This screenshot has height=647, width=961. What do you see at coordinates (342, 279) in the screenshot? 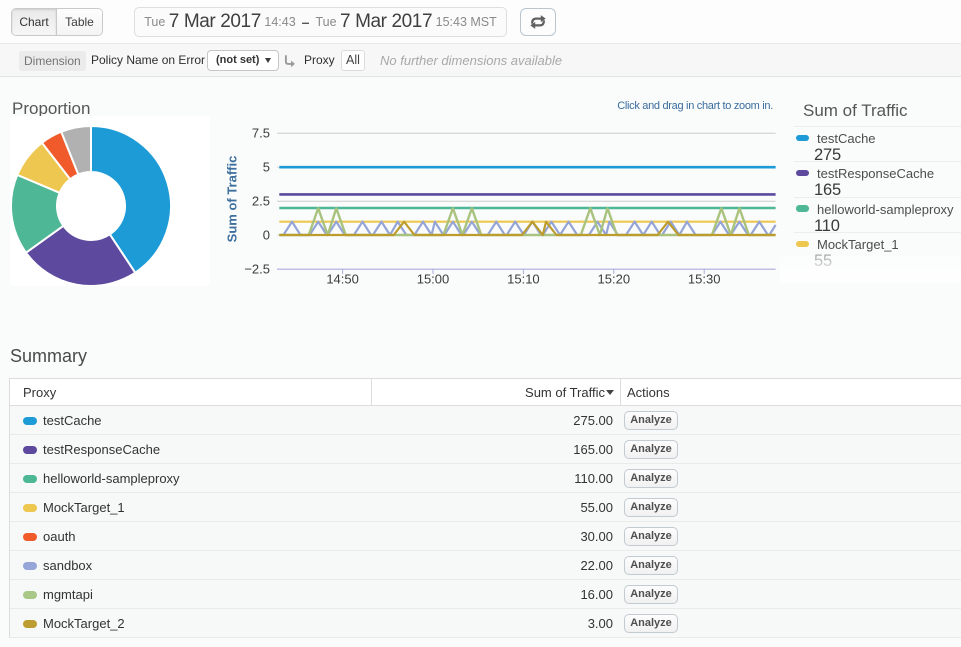
I see `svg-text: 14:50` at bounding box center [342, 279].